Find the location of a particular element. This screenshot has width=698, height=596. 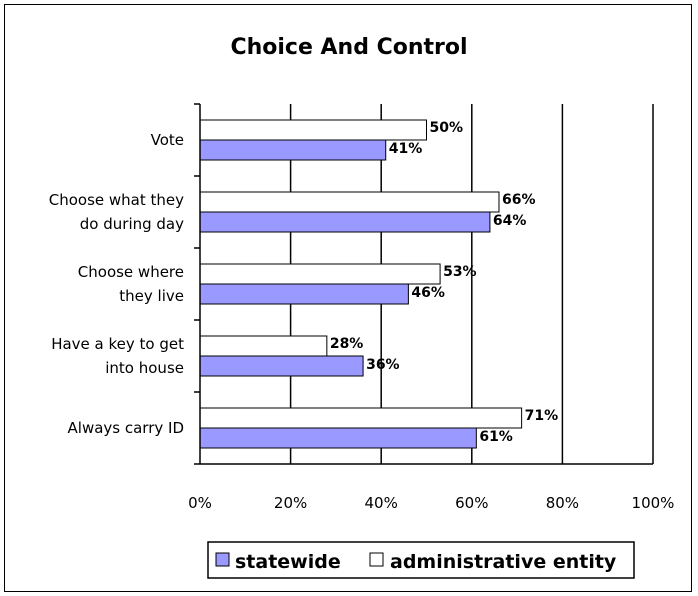

data-label-statewide-4: 61% is located at coordinates (496, 437).